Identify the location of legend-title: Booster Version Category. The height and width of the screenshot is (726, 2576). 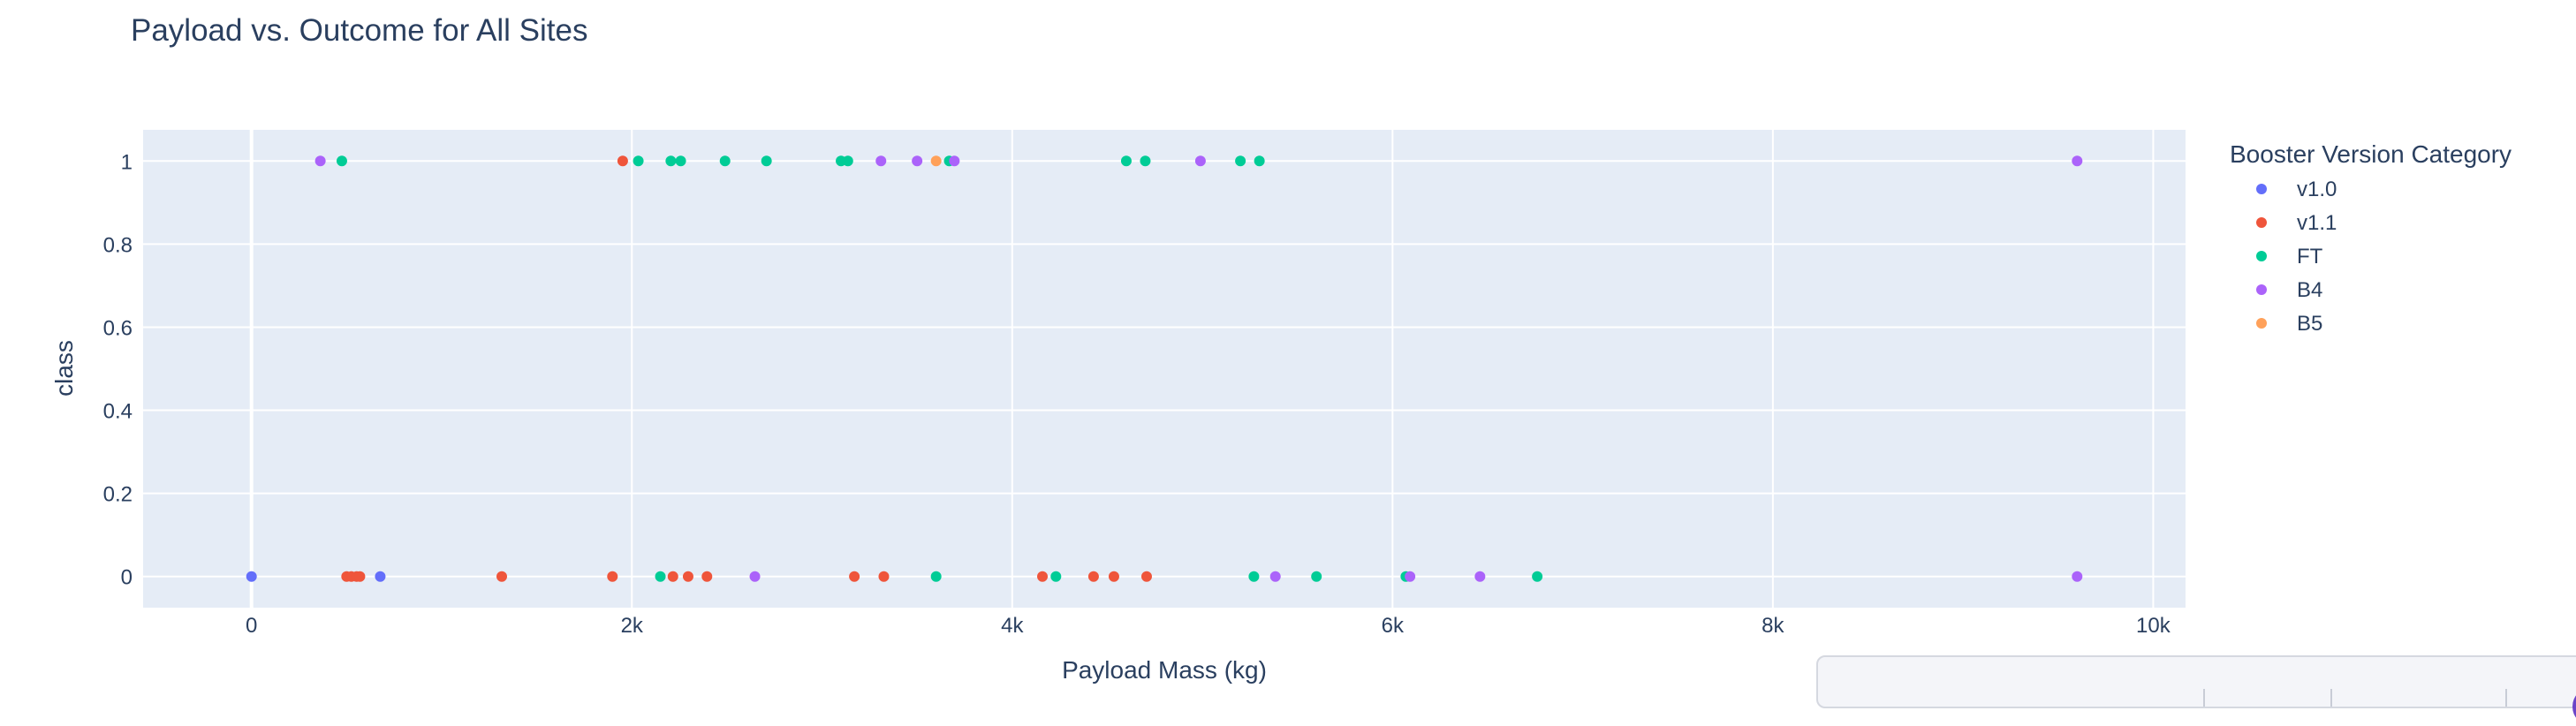
(2371, 154).